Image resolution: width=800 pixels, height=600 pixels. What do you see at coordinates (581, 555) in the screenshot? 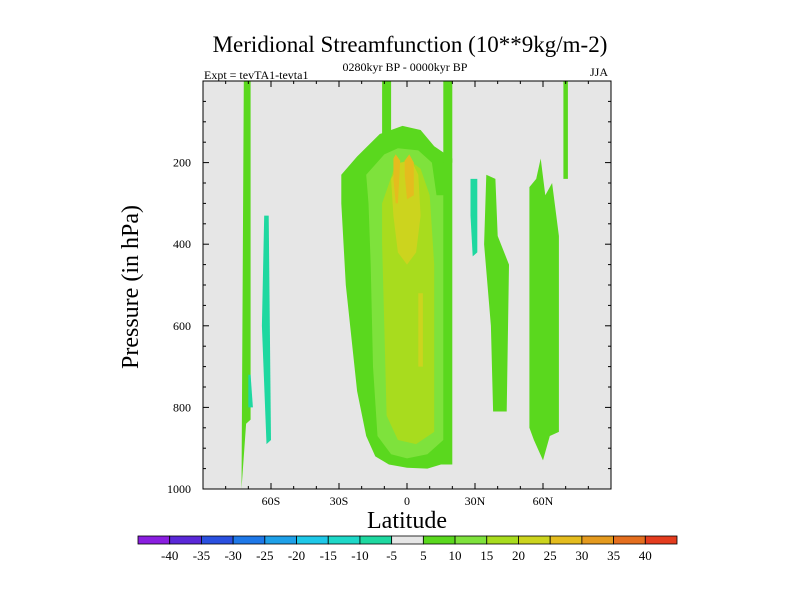
I see `colorbar-label: 30` at bounding box center [581, 555].